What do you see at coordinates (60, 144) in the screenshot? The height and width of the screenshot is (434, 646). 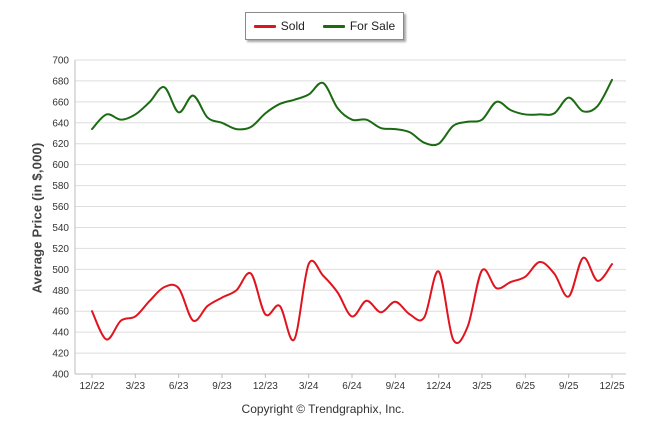 I see `y-tick-label-620: 620` at bounding box center [60, 144].